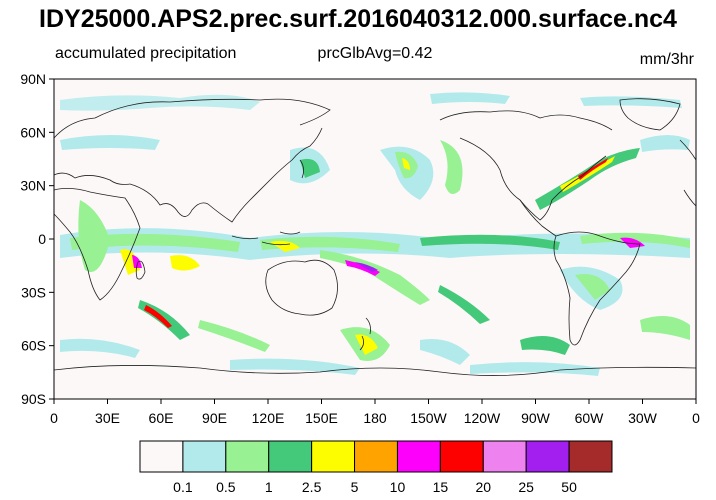  What do you see at coordinates (33, 399) in the screenshot?
I see `lat-tick-label: 90S` at bounding box center [33, 399].